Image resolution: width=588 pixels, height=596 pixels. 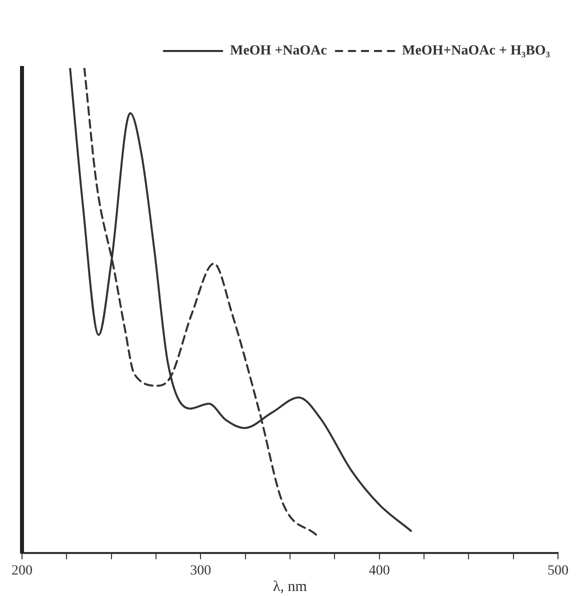 I want to click on x-tick-label: 200, so click(x=22, y=570).